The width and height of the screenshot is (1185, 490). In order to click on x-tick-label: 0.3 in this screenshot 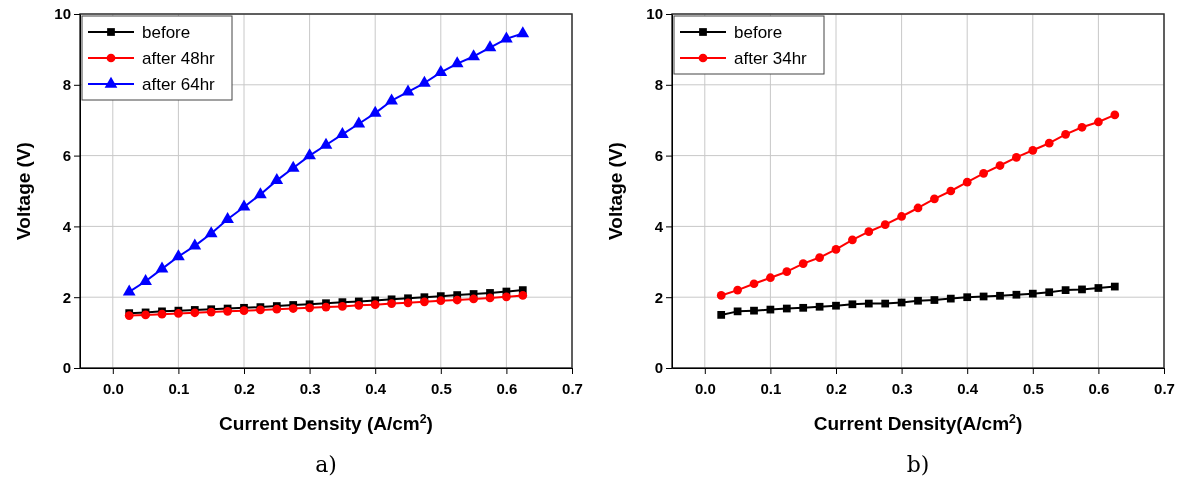, I will do `click(310, 388)`.